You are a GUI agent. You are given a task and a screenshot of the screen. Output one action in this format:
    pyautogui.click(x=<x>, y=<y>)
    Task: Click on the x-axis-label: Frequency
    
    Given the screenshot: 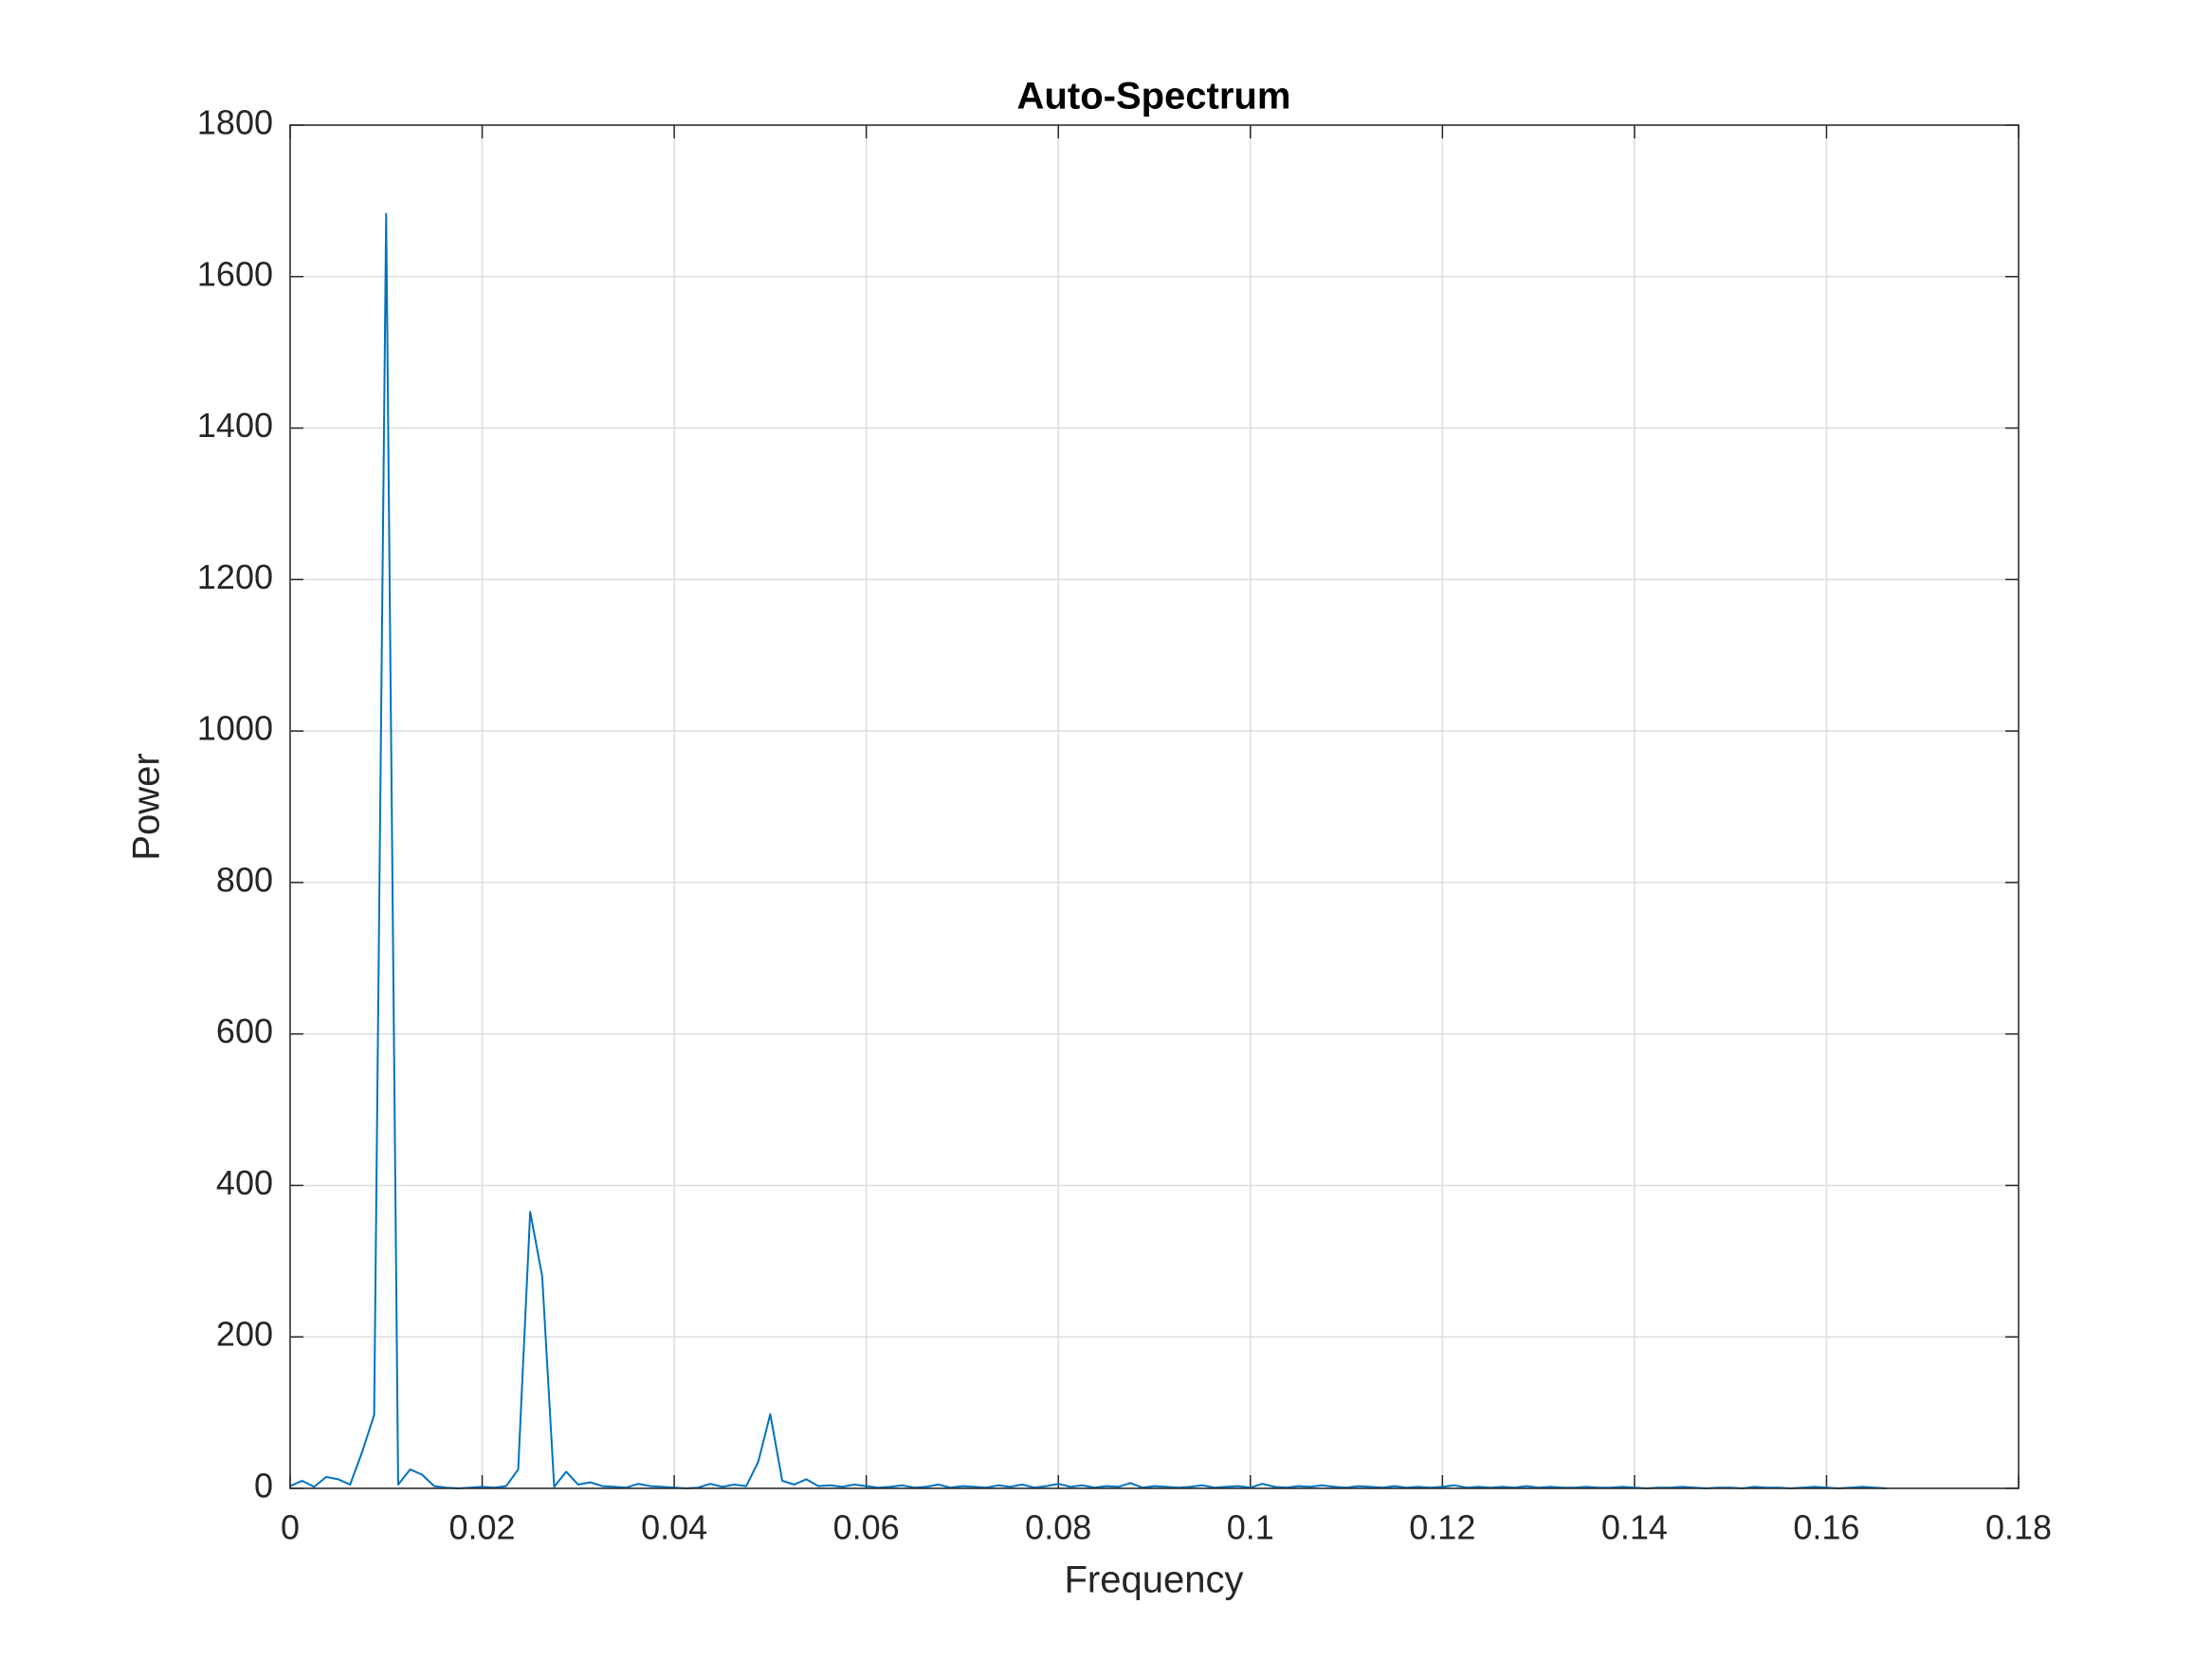 What is the action you would take?
    pyautogui.click(x=1154, y=1580)
    